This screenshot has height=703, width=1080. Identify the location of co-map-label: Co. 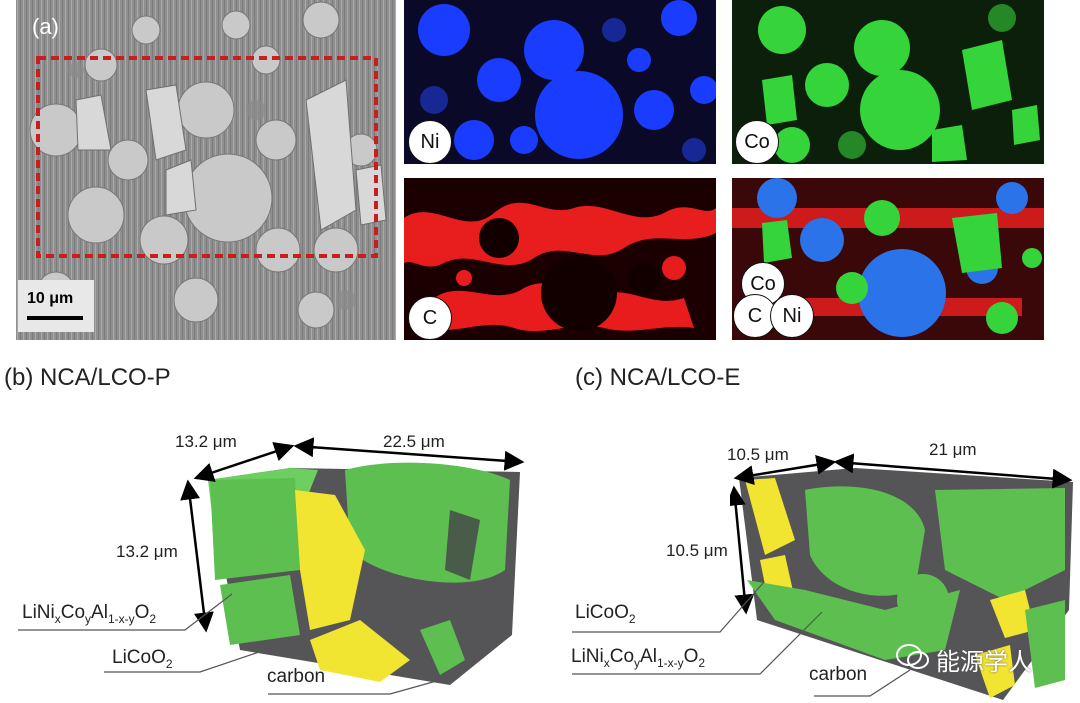
(757, 142).